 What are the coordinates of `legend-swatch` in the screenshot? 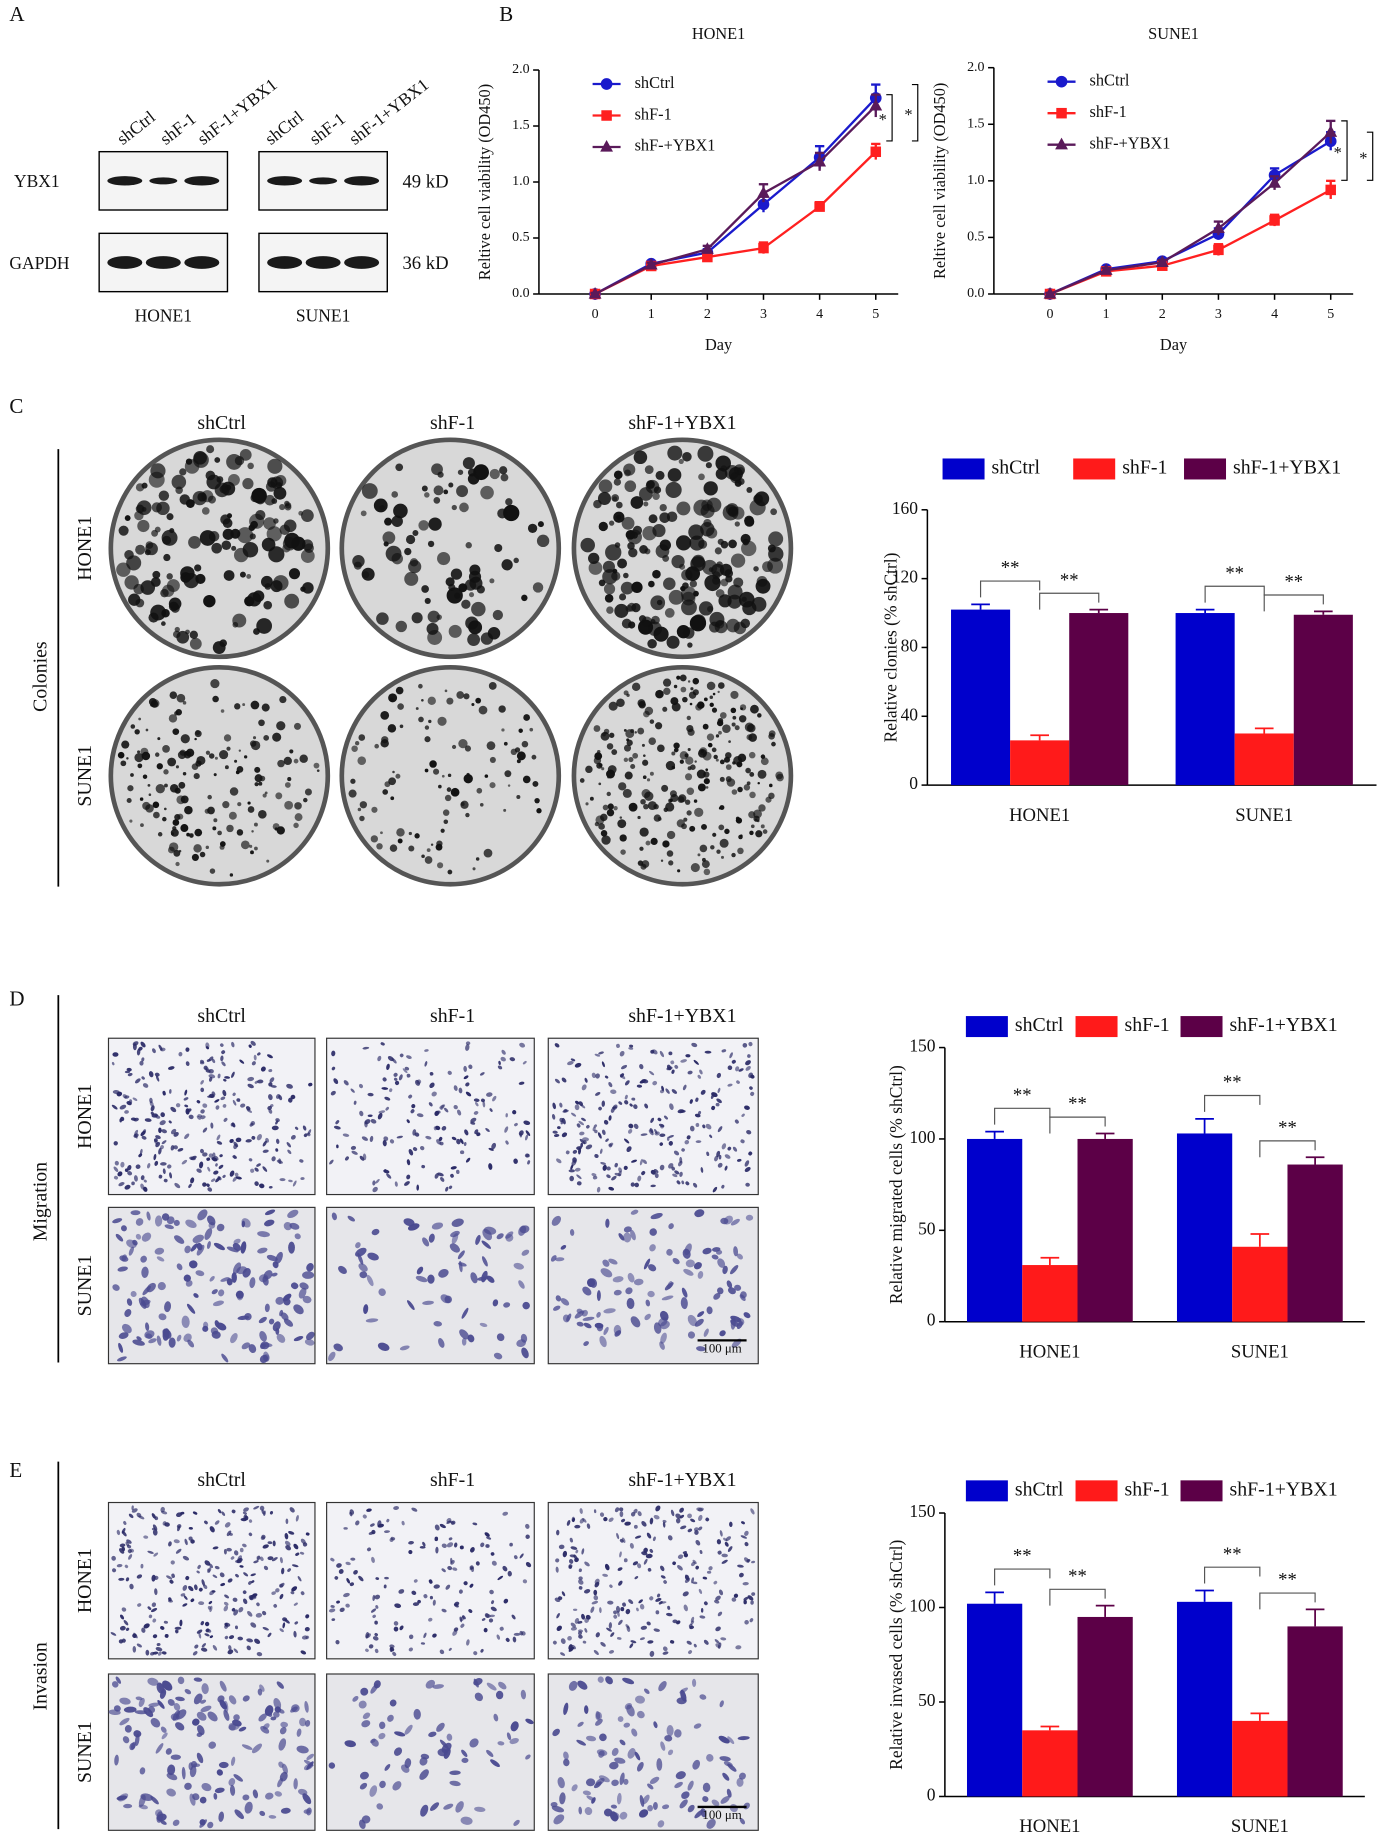 It's located at (986, 1027).